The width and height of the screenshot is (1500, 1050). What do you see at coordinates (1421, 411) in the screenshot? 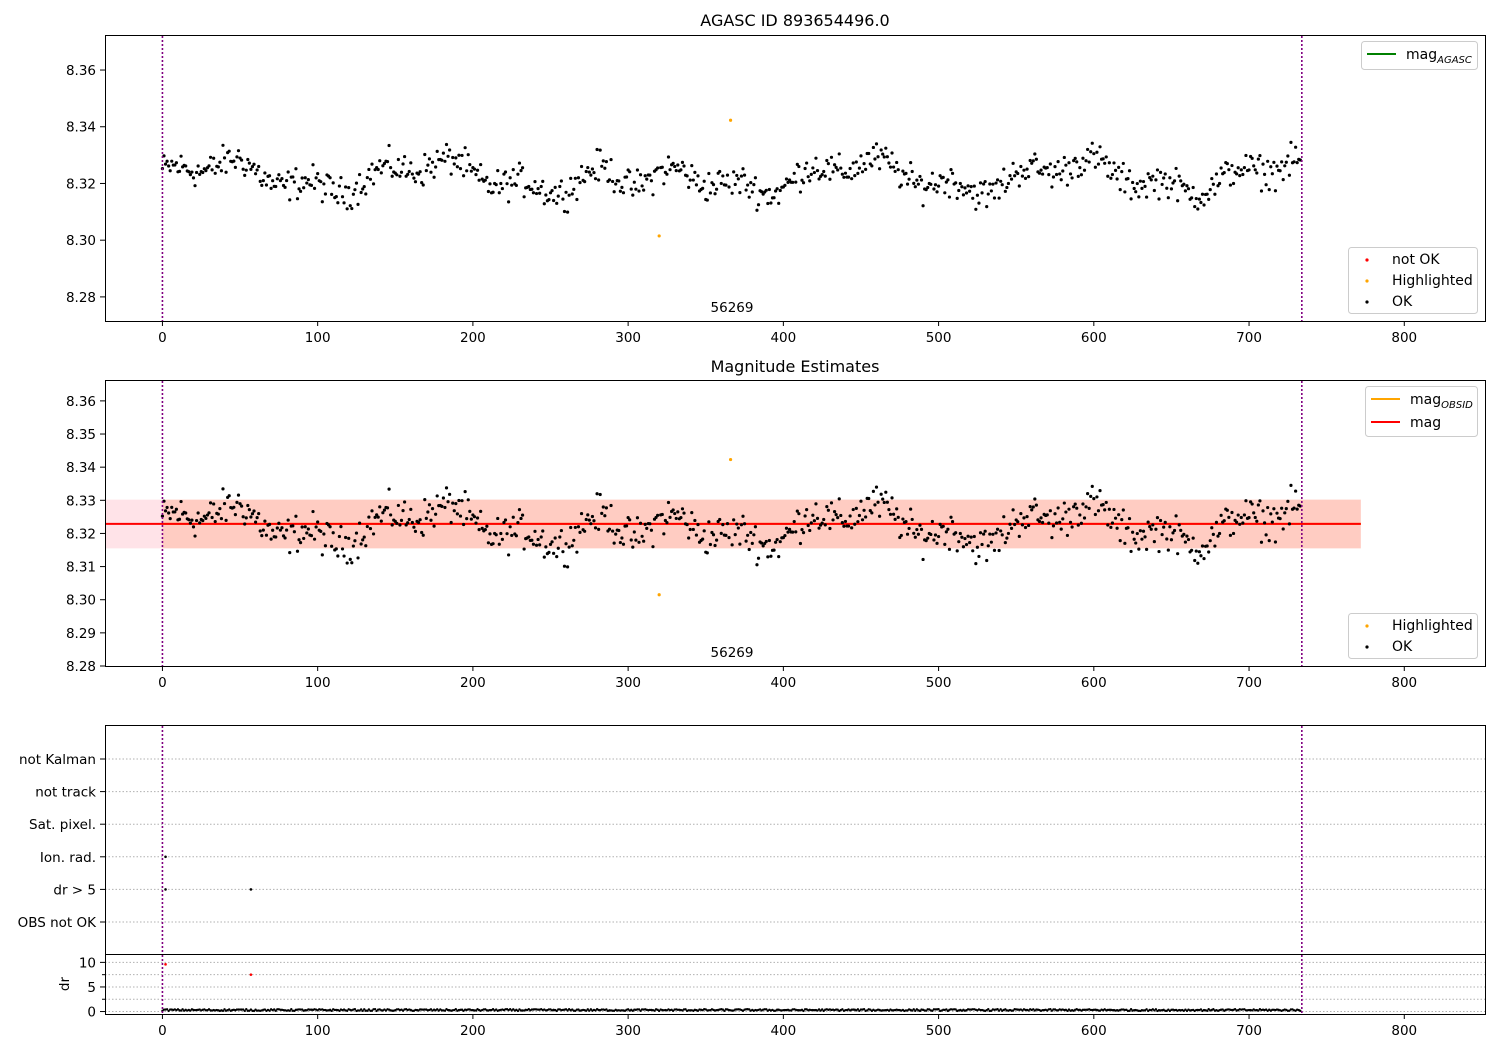
I see `estimates-line-legend: magOBSID mag` at bounding box center [1421, 411].